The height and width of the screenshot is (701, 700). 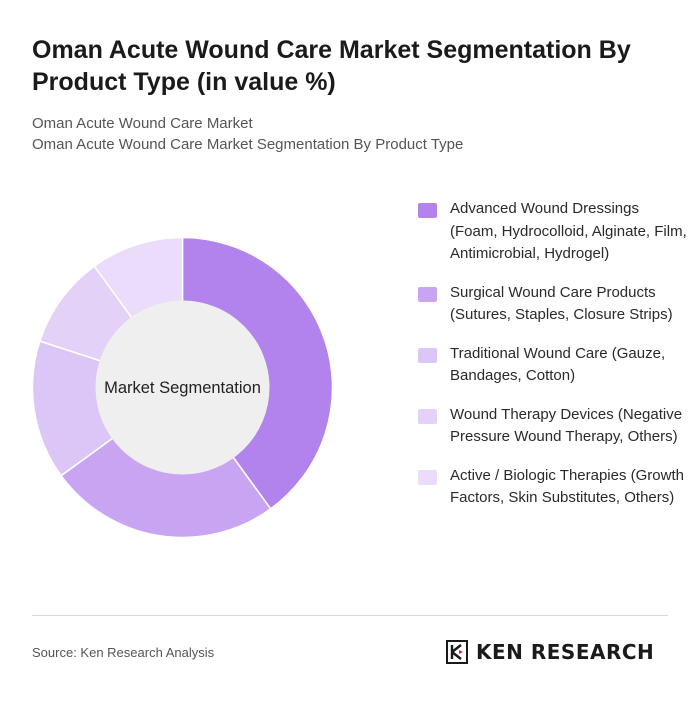 I want to click on subtitle-line-1: Oman Acute Wound Care Market, so click(x=142, y=123).